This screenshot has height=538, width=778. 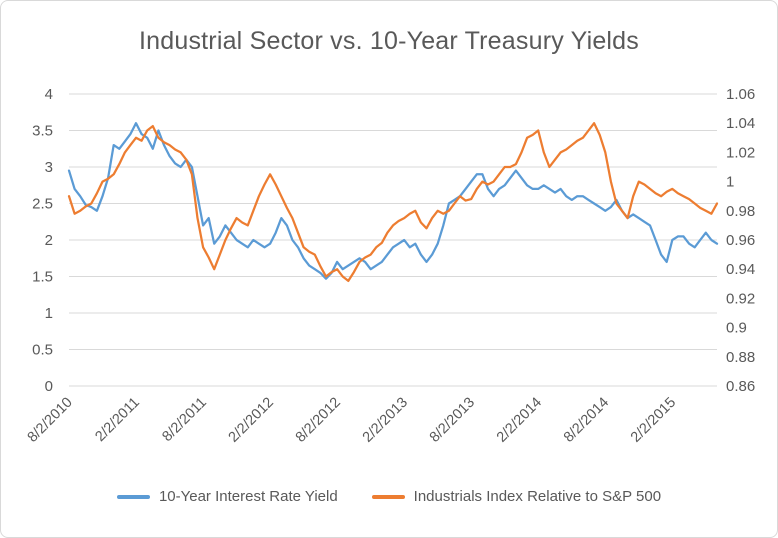 I want to click on x-axis-tick-label: 2/2/2011, so click(x=117, y=420).